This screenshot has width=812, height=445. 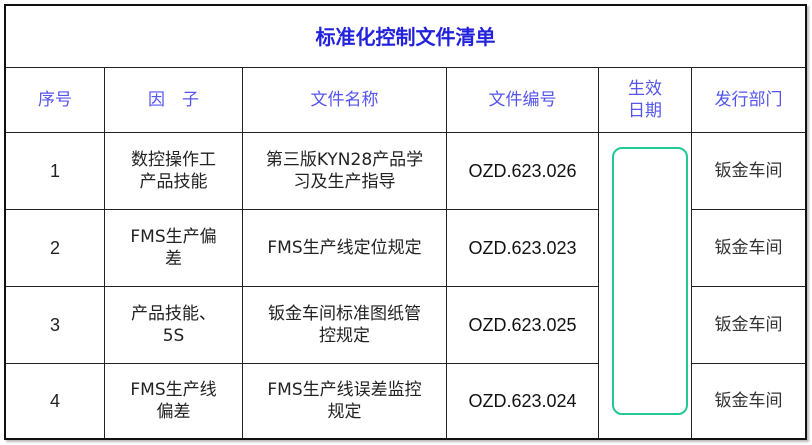 What do you see at coordinates (174, 325) in the screenshot?
I see `cell-factor: 产品技能、5S` at bounding box center [174, 325].